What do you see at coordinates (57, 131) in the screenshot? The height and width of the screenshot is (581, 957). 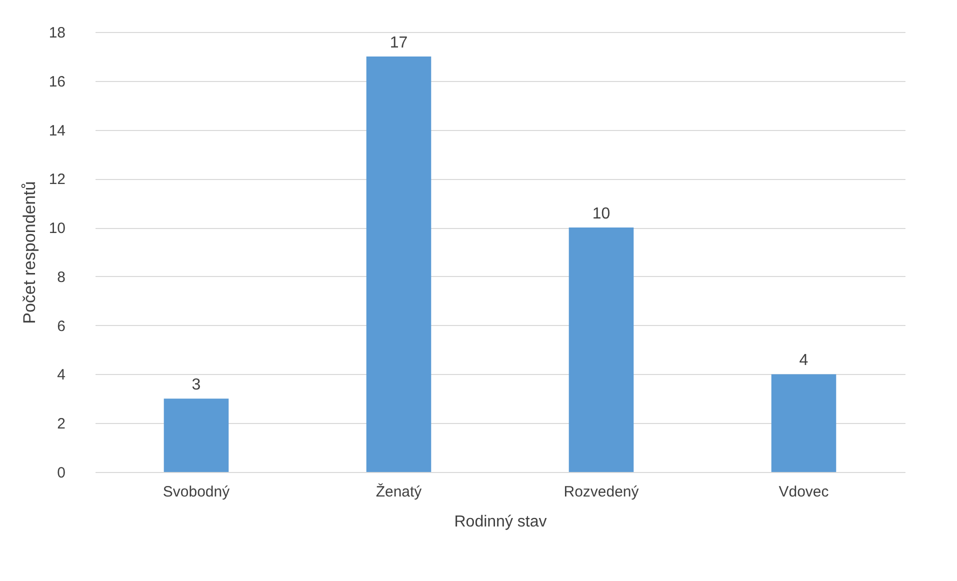 I see `y-tick-label: 14` at bounding box center [57, 131].